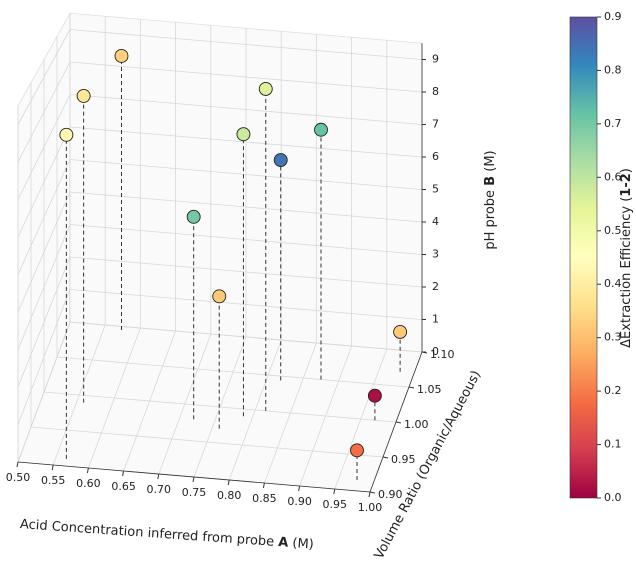  I want to click on colorbar-tick-label: 0.5, so click(613, 230).